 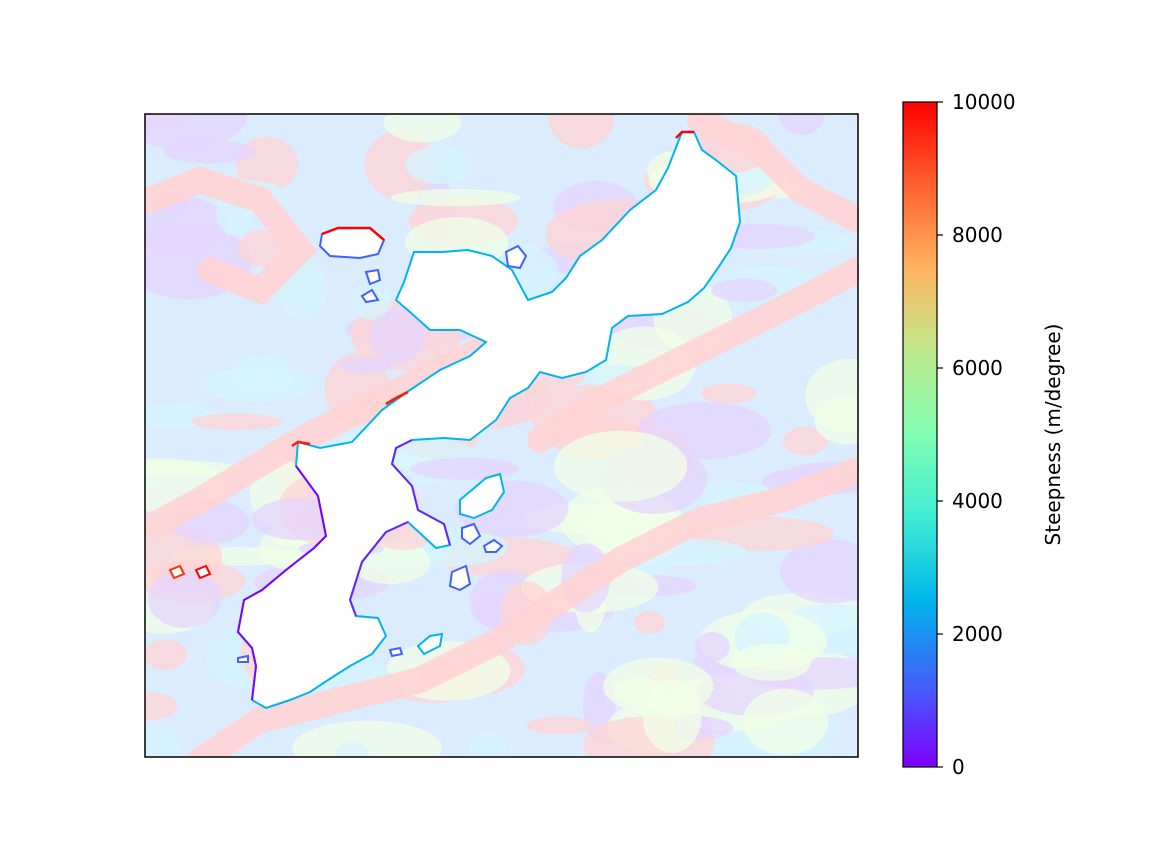 What do you see at coordinates (984, 102) in the screenshot?
I see `colorbar-tick-label: 10000` at bounding box center [984, 102].